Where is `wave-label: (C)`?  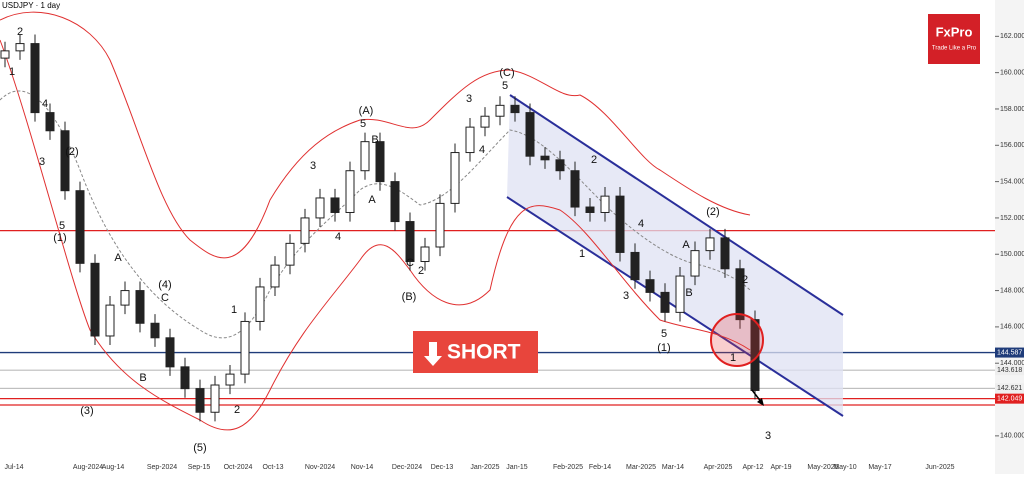
wave-label: (C) is located at coordinates (506, 73).